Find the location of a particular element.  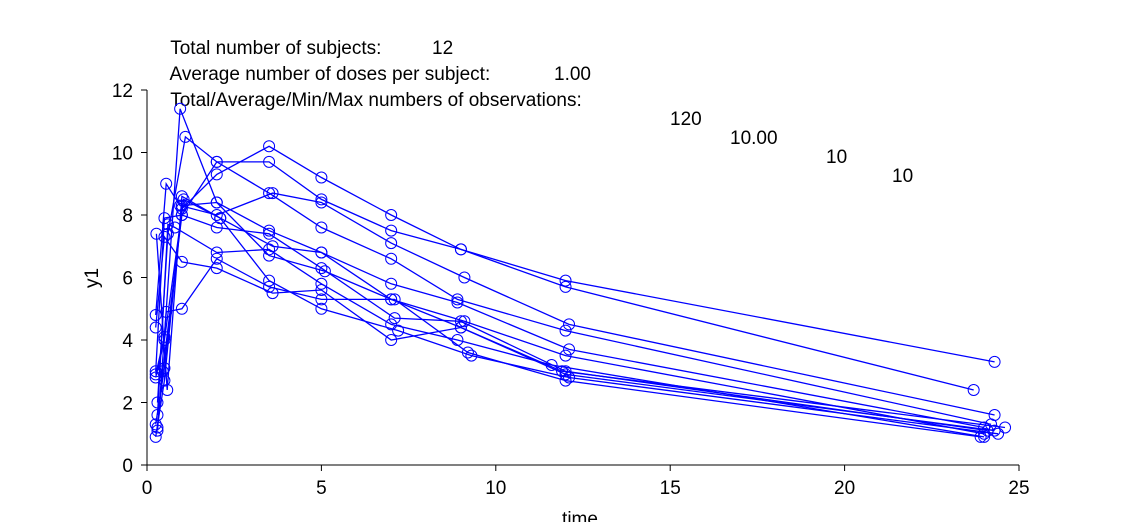

y-tick-label: 6 is located at coordinates (127, 279).